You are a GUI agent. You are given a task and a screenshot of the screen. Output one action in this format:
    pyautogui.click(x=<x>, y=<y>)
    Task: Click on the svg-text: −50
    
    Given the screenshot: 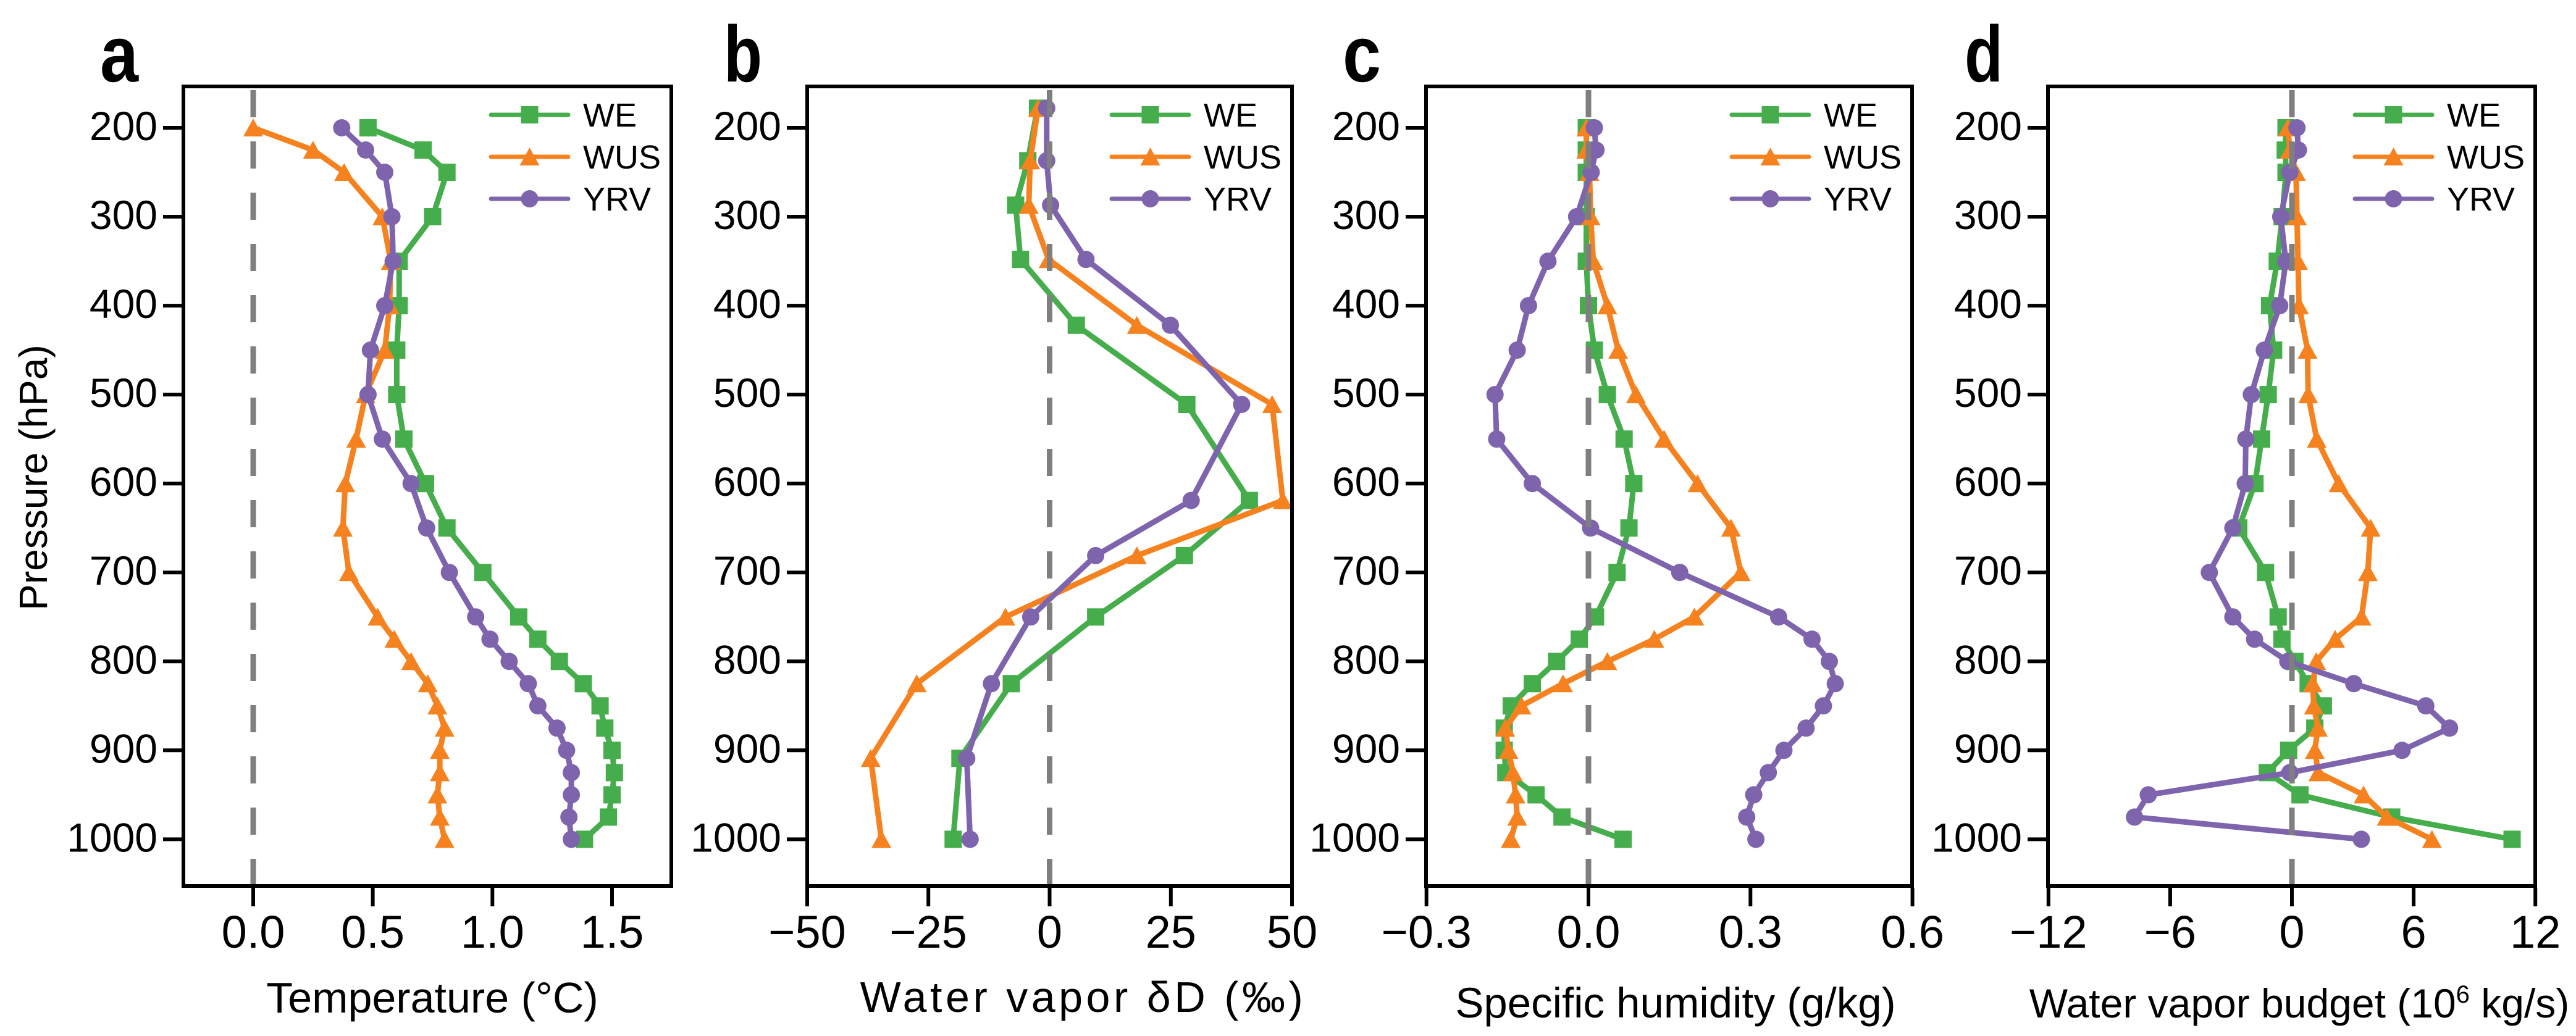 What is the action you would take?
    pyautogui.click(x=807, y=932)
    